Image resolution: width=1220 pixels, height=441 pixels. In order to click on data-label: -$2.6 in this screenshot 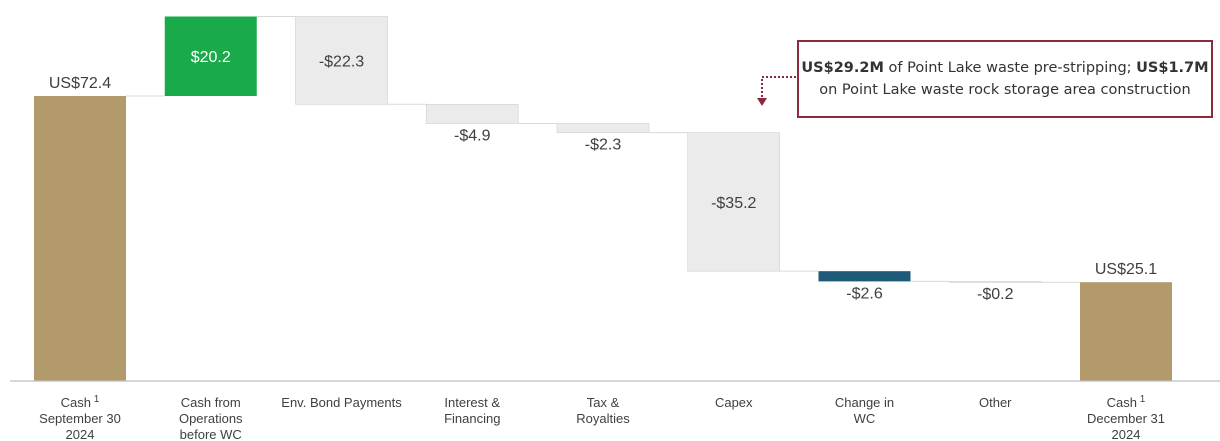, I will do `click(864, 293)`.